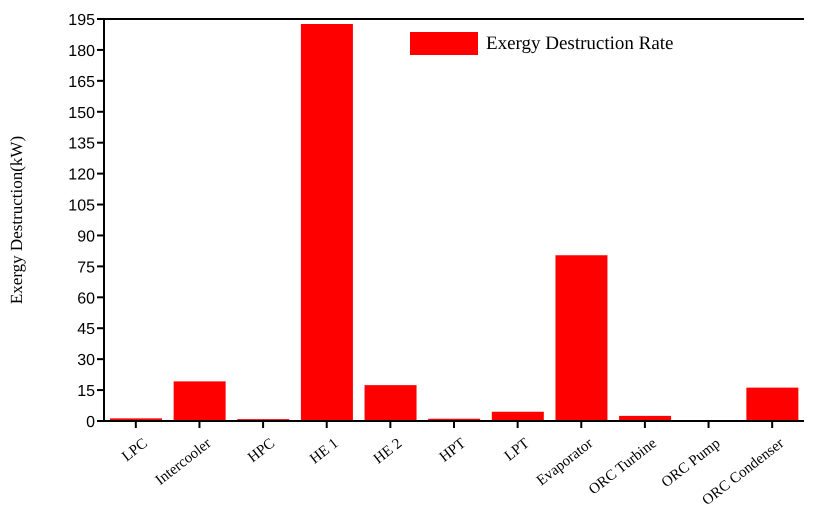 This screenshot has height=527, width=826. Describe the element at coordinates (86, 391) in the screenshot. I see `y-tick-label: 15` at that location.